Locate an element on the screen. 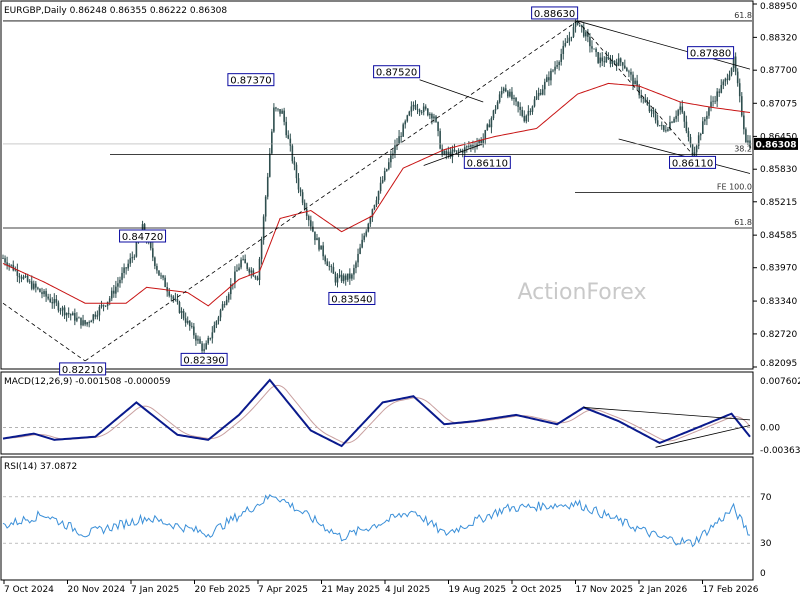  rsi-header: RSI(14) 37.0872 is located at coordinates (40, 467).